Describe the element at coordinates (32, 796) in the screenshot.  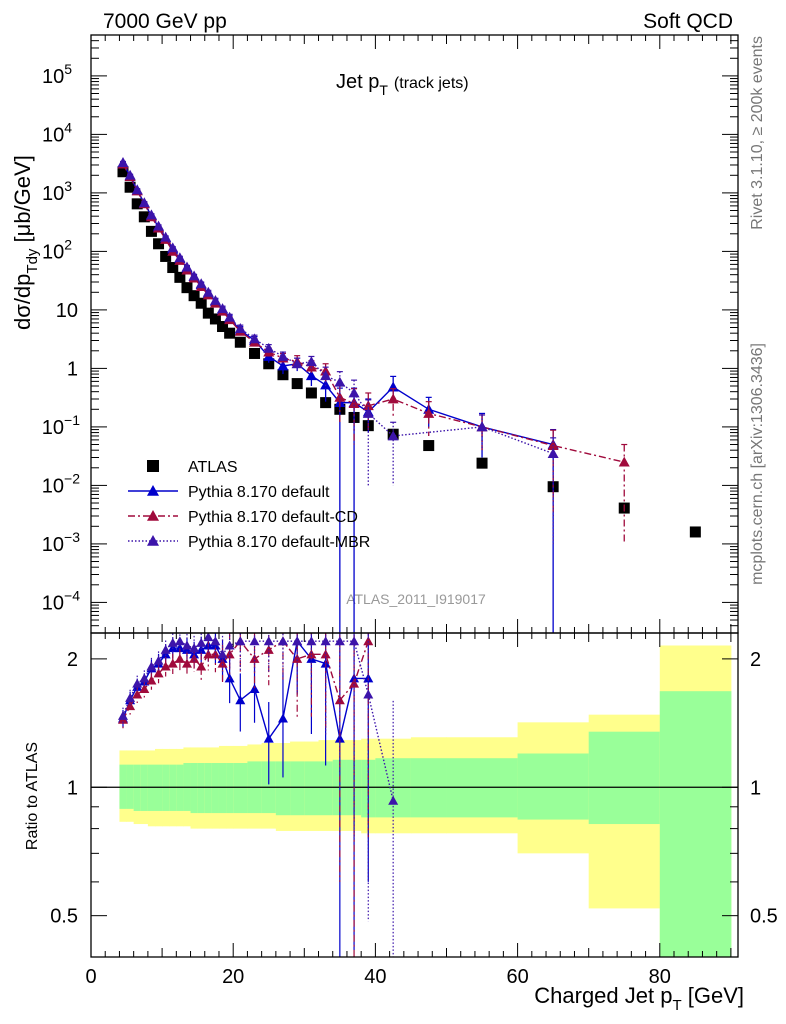
I see `ratio-axis-label: Ratio to ATLAS` at that location.